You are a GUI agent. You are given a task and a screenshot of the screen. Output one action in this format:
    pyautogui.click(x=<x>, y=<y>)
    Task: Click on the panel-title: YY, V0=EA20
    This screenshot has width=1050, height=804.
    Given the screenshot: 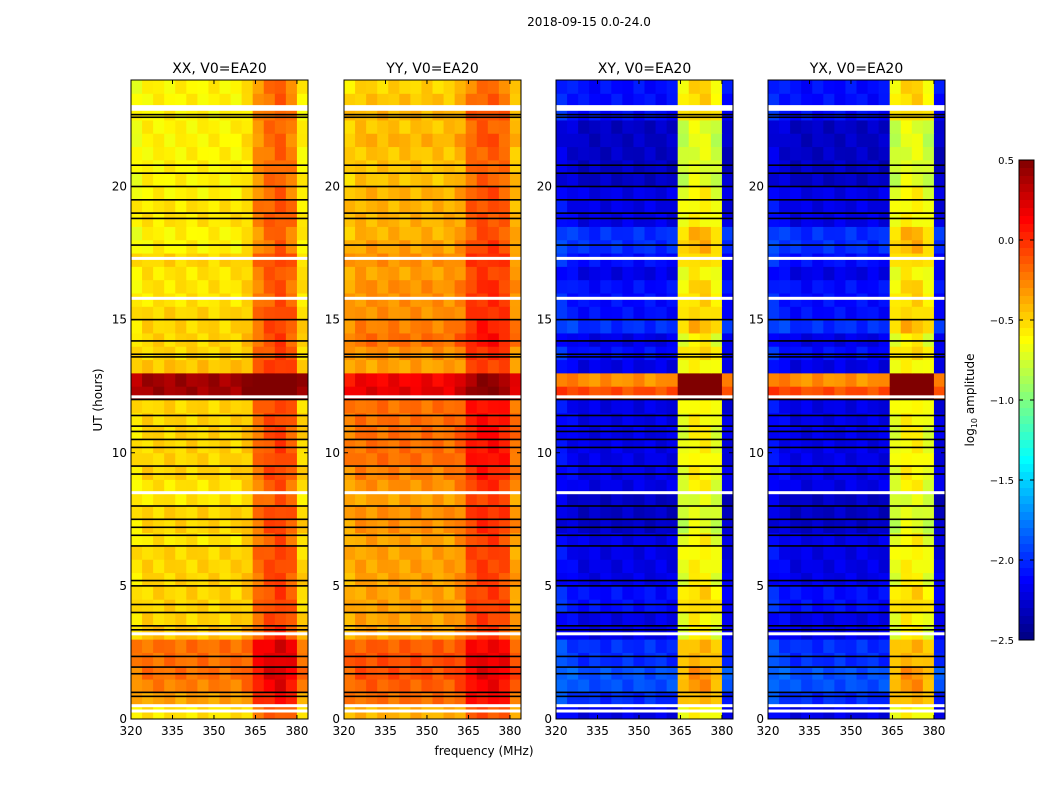 What is the action you would take?
    pyautogui.click(x=431, y=69)
    